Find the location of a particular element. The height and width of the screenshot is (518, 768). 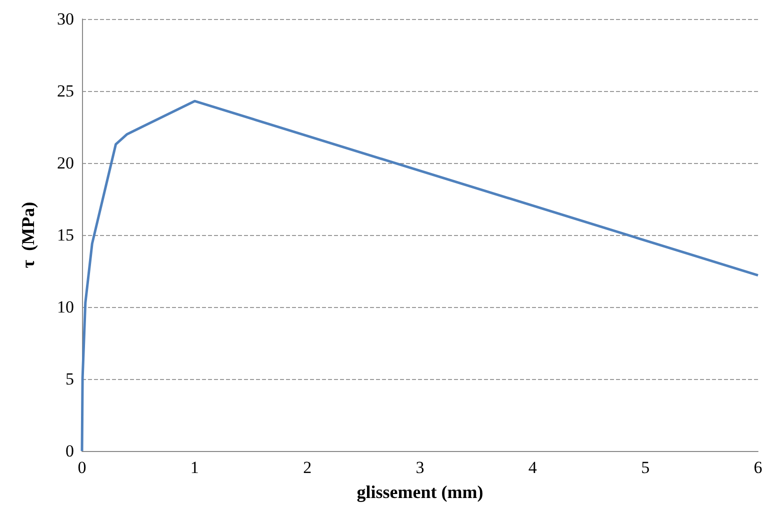

y-tick-label: 25 is located at coordinates (65, 91).